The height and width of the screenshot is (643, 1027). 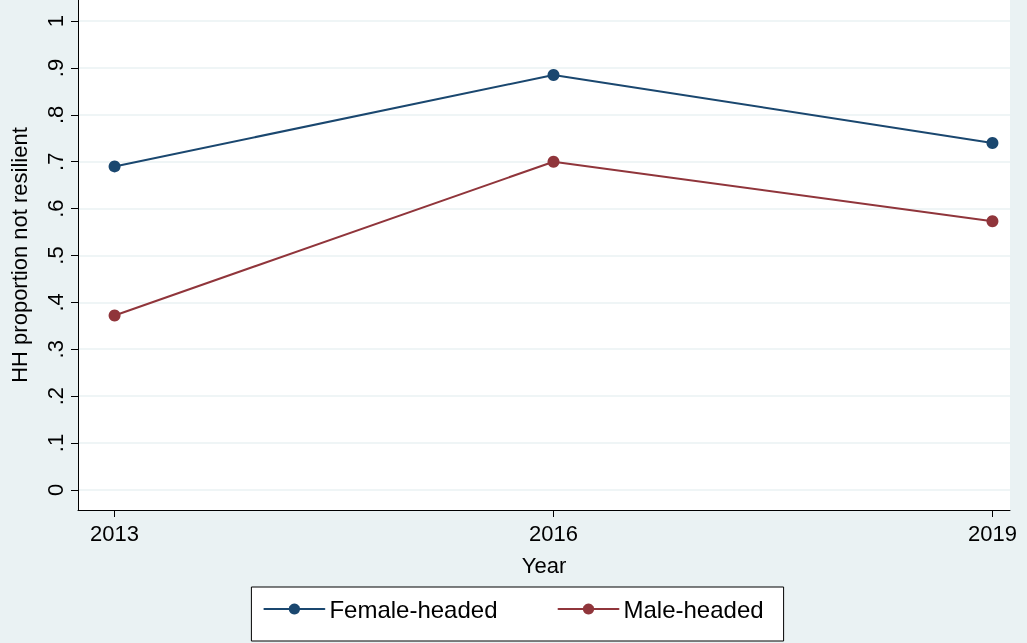 What do you see at coordinates (55, 21) in the screenshot?
I see `y-tick-label: 1` at bounding box center [55, 21].